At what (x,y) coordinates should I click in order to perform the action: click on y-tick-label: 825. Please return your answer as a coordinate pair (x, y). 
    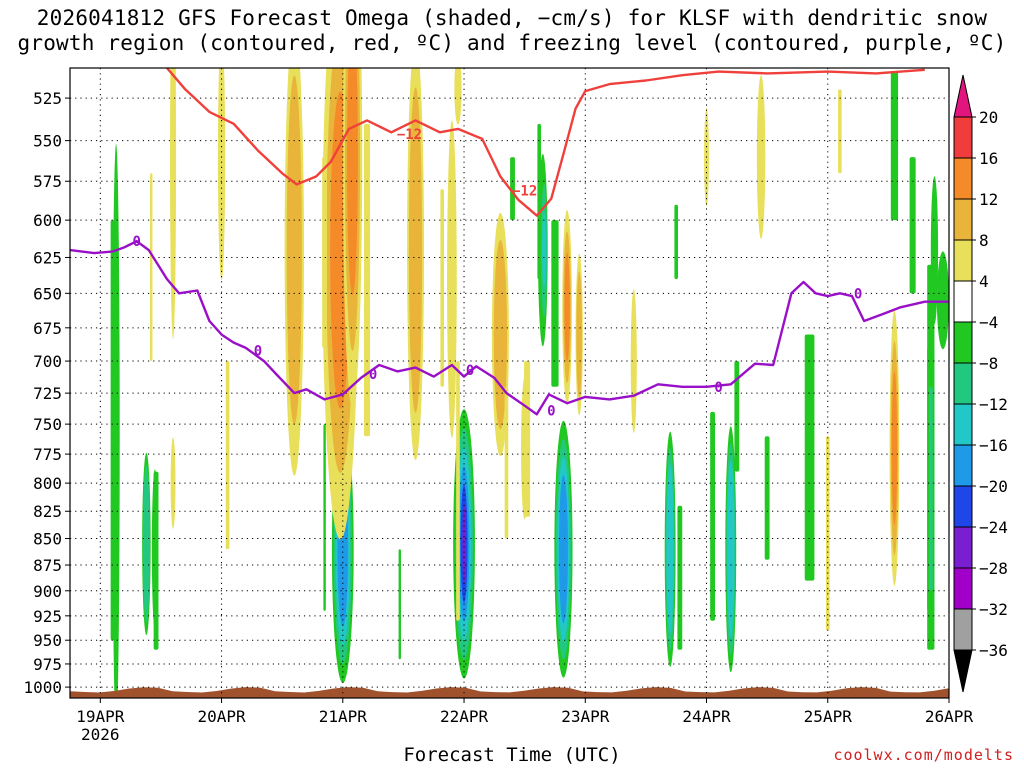
    Looking at the image, I should click on (47, 511).